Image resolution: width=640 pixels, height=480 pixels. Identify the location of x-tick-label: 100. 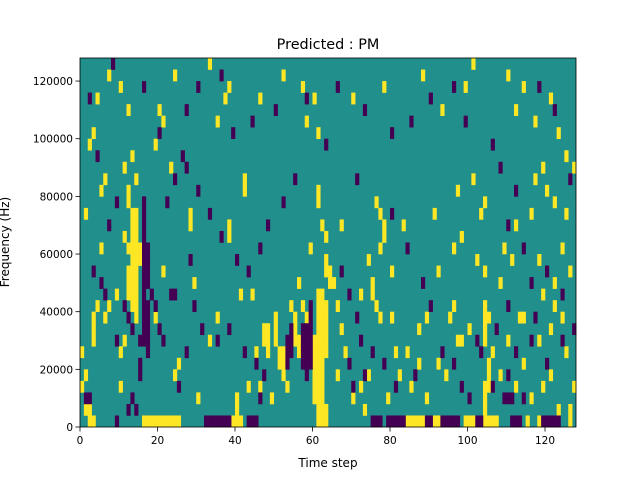
(467, 441).